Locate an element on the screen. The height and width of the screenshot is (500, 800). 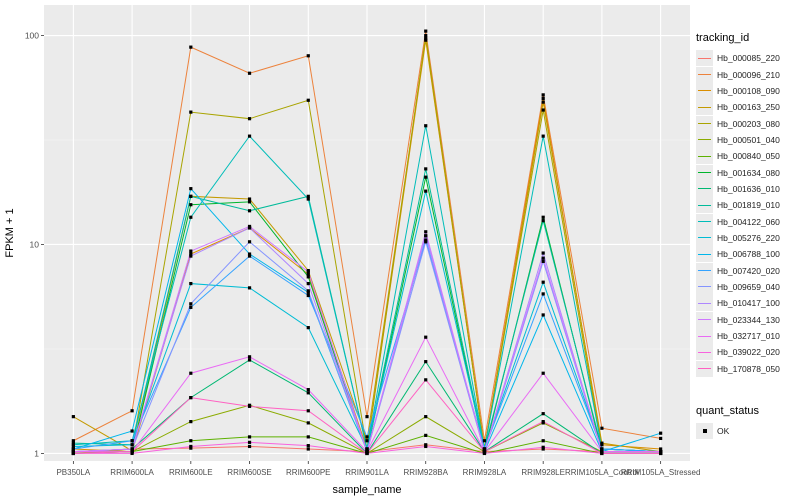
legend-item: Hb_000203_080 is located at coordinates (746, 123).